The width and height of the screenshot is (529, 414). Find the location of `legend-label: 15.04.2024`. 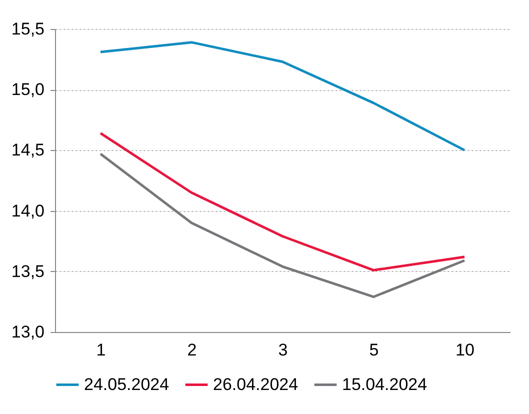

legend-label: 15.04.2024 is located at coordinates (385, 384).